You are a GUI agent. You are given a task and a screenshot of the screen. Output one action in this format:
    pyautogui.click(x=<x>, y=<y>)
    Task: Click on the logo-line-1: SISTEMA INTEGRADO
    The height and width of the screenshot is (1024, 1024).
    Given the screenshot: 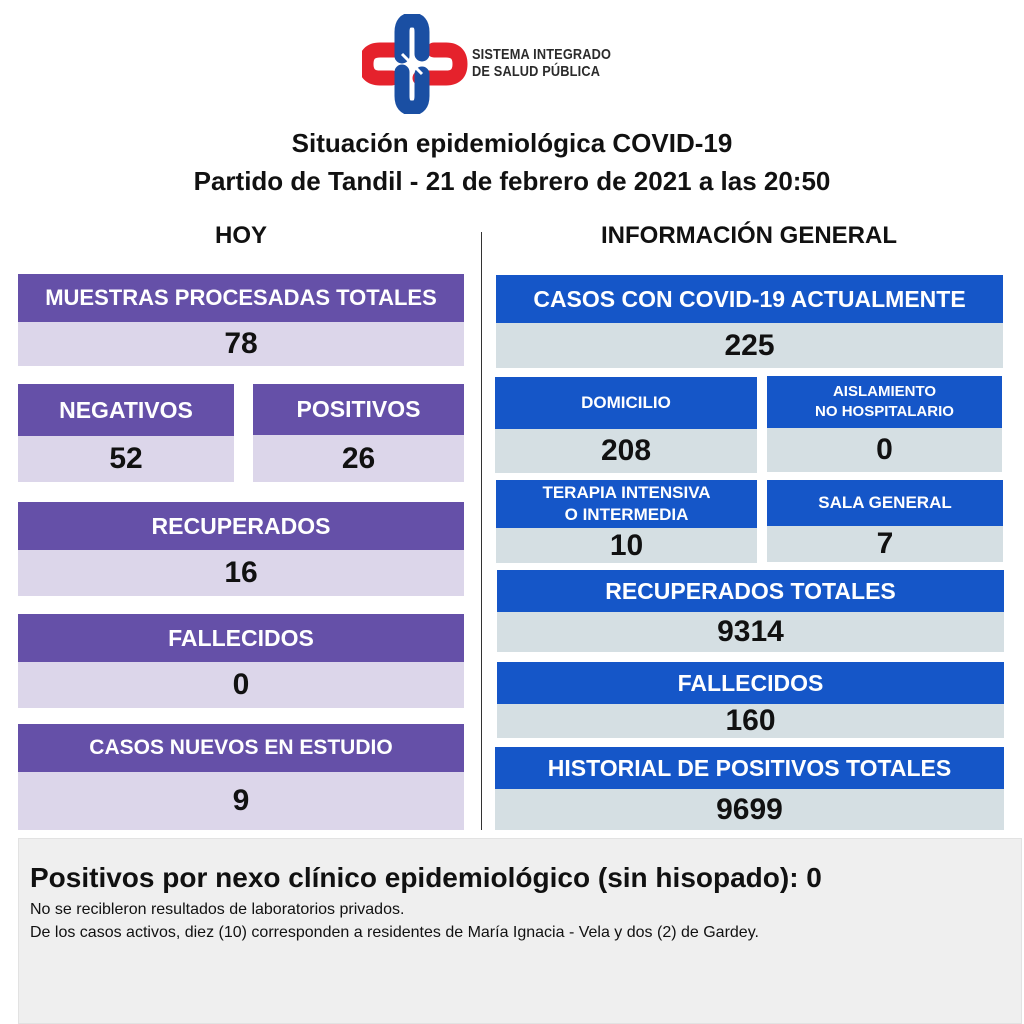 What is the action you would take?
    pyautogui.click(x=542, y=54)
    